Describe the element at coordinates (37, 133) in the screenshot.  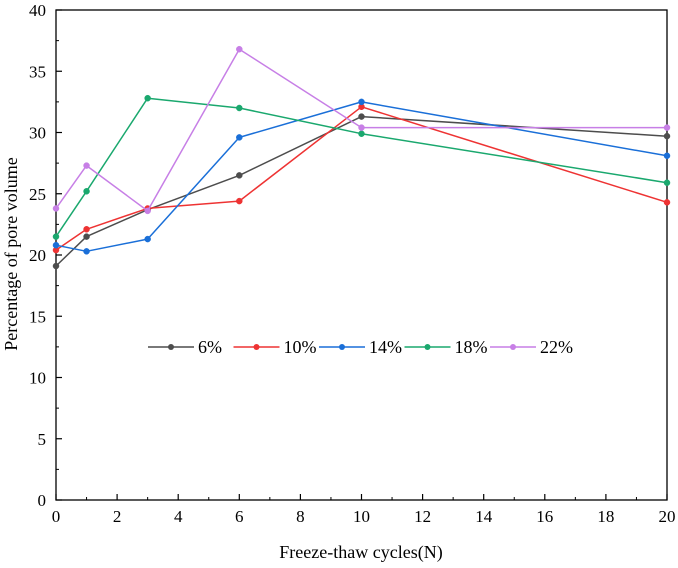
I see `y-tick-label: 30` at that location.